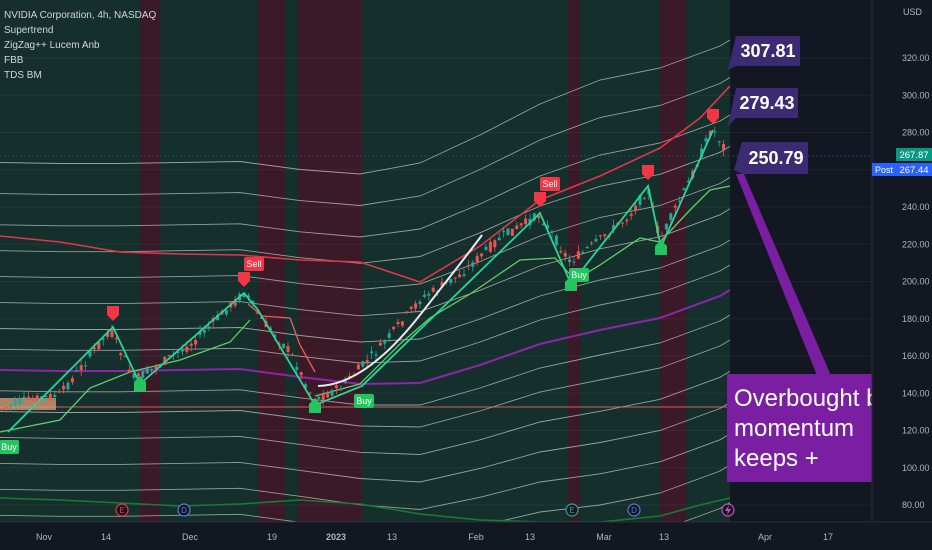  Describe the element at coordinates (916, 282) in the screenshot. I see `price-tick-label: 200.00` at that location.